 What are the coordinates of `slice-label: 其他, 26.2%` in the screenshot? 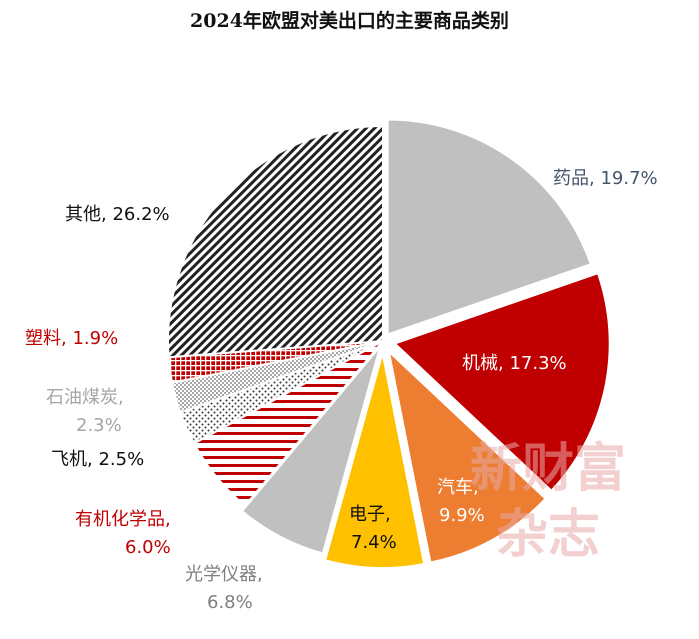 It's located at (117, 214).